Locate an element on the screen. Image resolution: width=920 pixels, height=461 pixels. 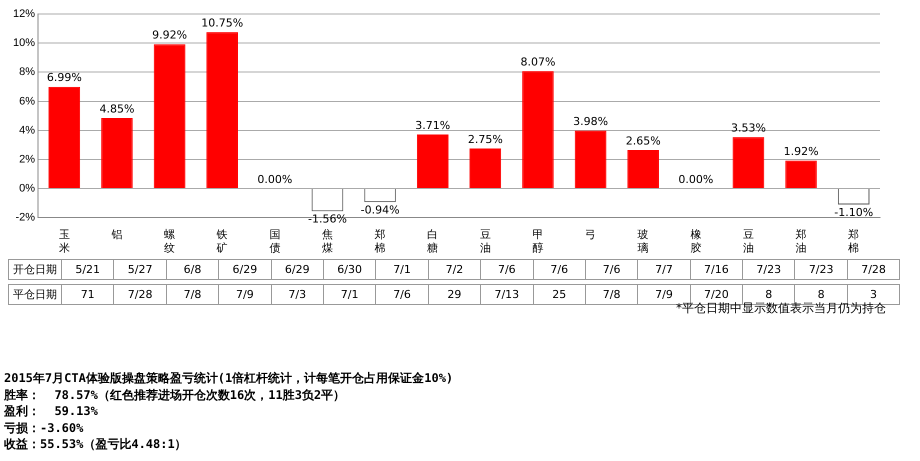
data-label: 2.75% is located at coordinates (485, 139).